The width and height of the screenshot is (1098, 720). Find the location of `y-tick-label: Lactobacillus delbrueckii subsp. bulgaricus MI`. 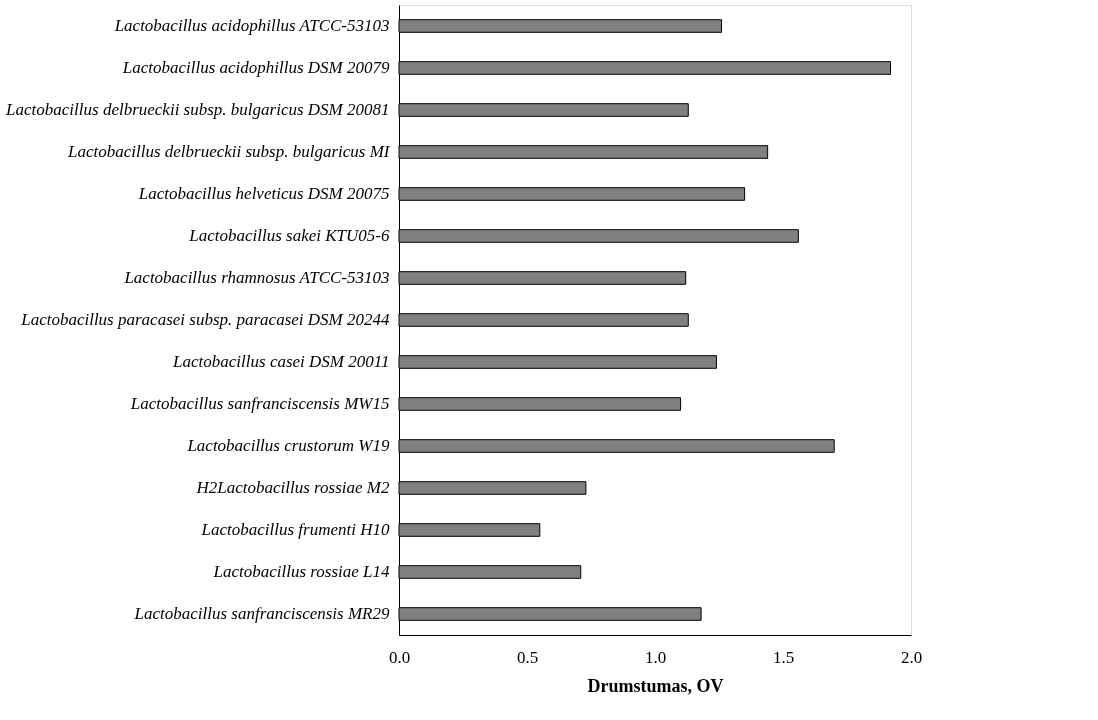

y-tick-label: Lactobacillus delbrueckii subsp. bulgaricus MI is located at coordinates (228, 151).